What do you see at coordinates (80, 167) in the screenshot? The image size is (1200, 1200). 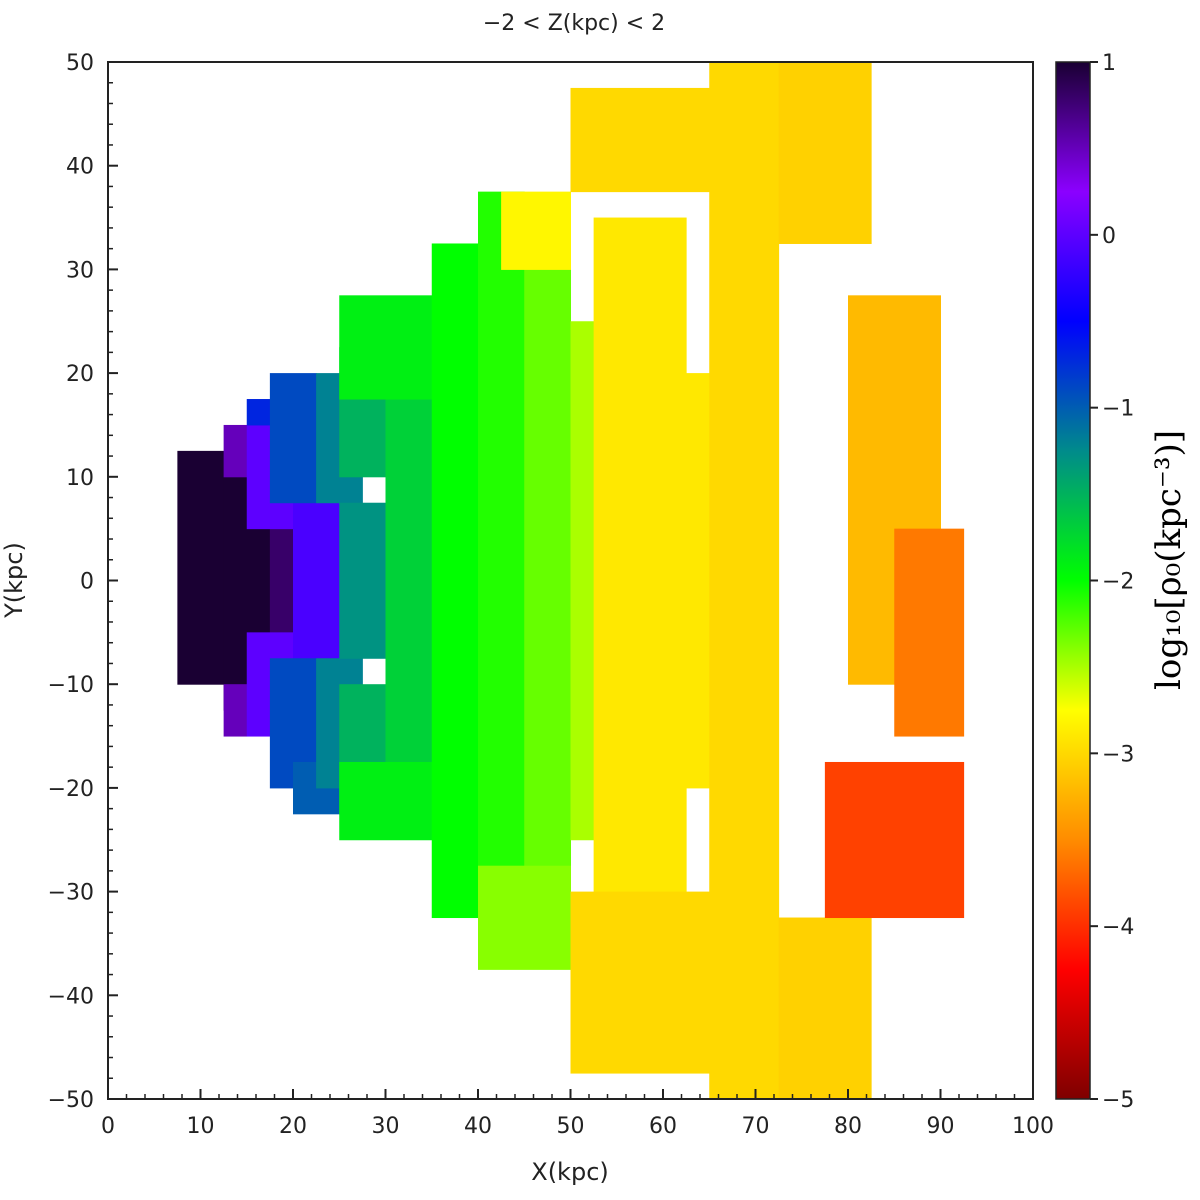 I see `y-tick-label: 40` at bounding box center [80, 167].